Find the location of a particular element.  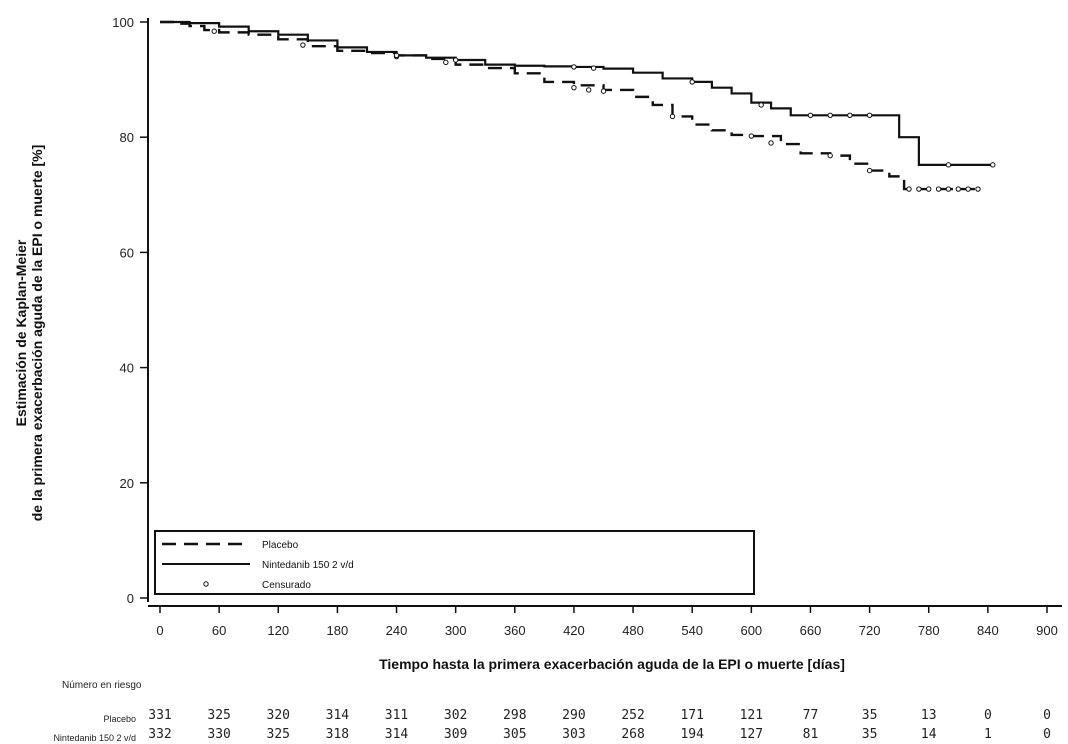

risk-row-label-nintedanib: Nintedanib 150 2 v/d is located at coordinates (94, 738).